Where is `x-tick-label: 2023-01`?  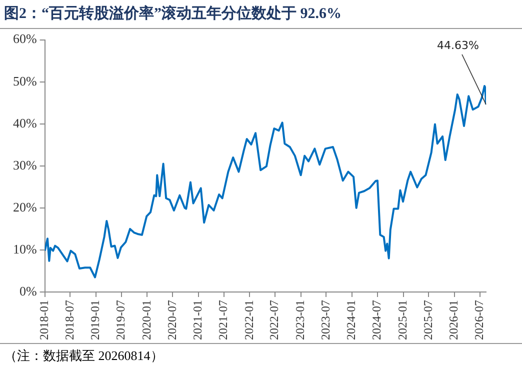 x-tick-label: 2023-01 is located at coordinates (299, 320).